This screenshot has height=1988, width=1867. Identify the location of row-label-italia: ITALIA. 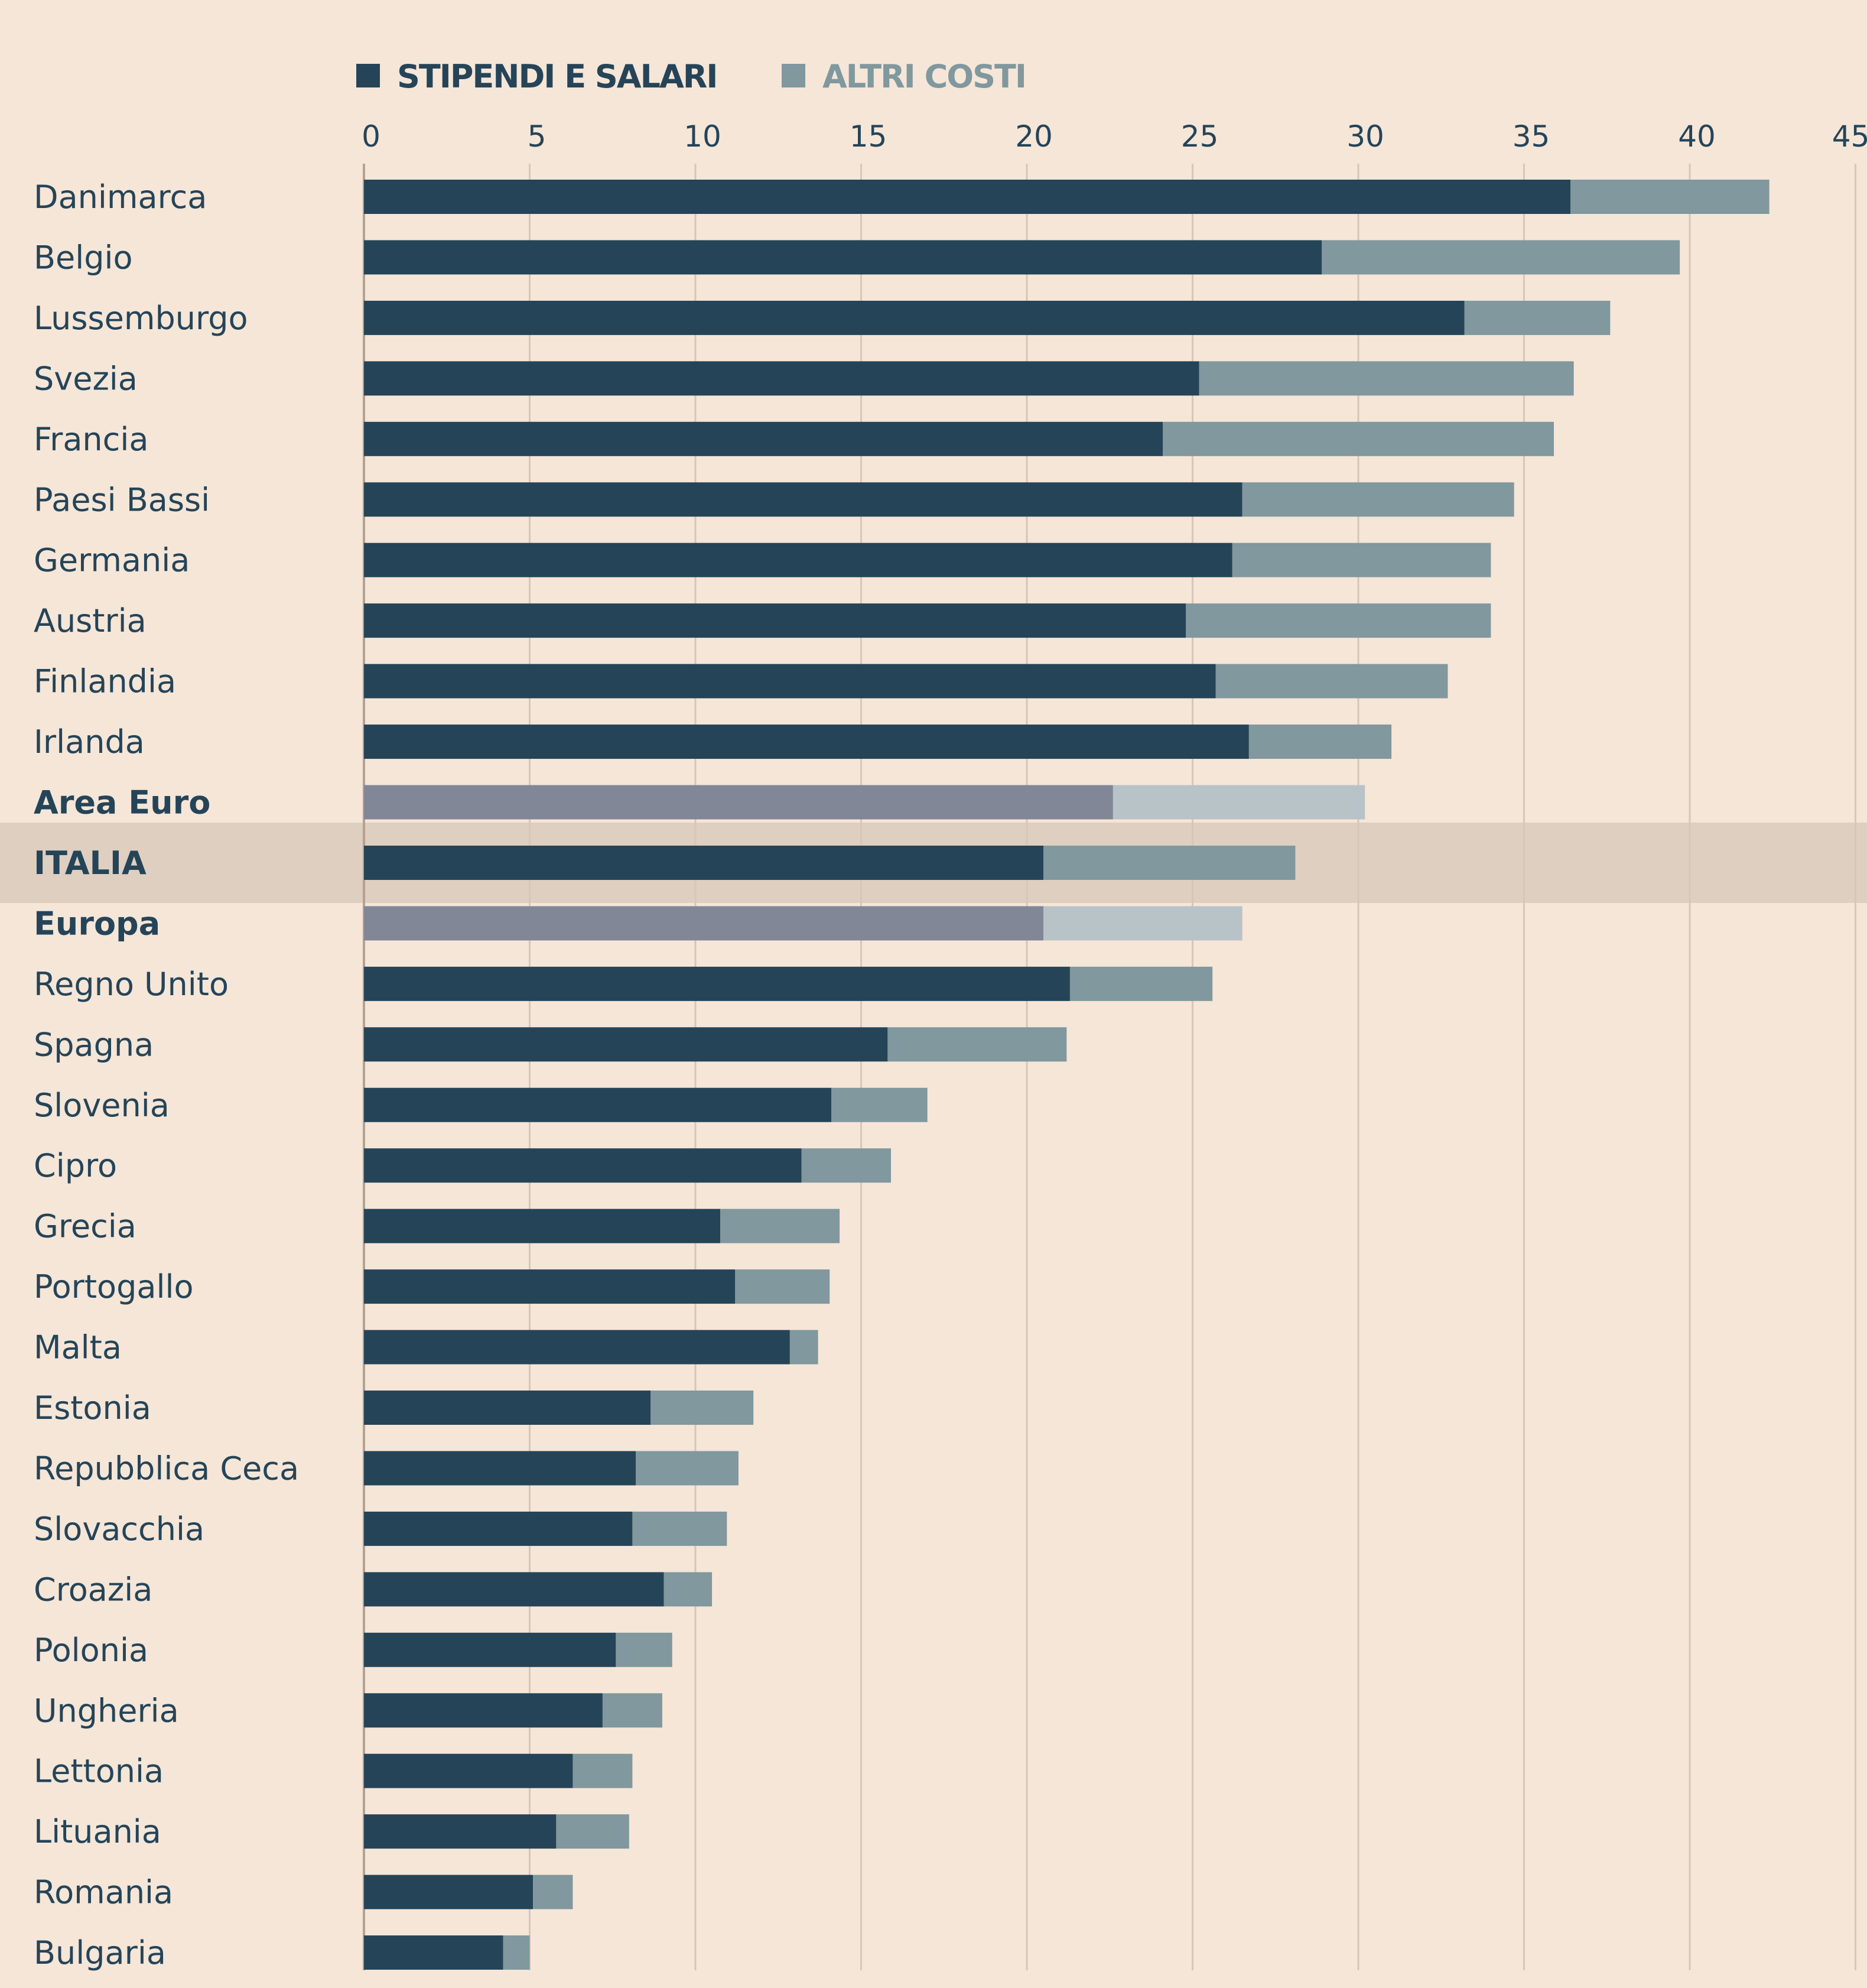
(91, 863).